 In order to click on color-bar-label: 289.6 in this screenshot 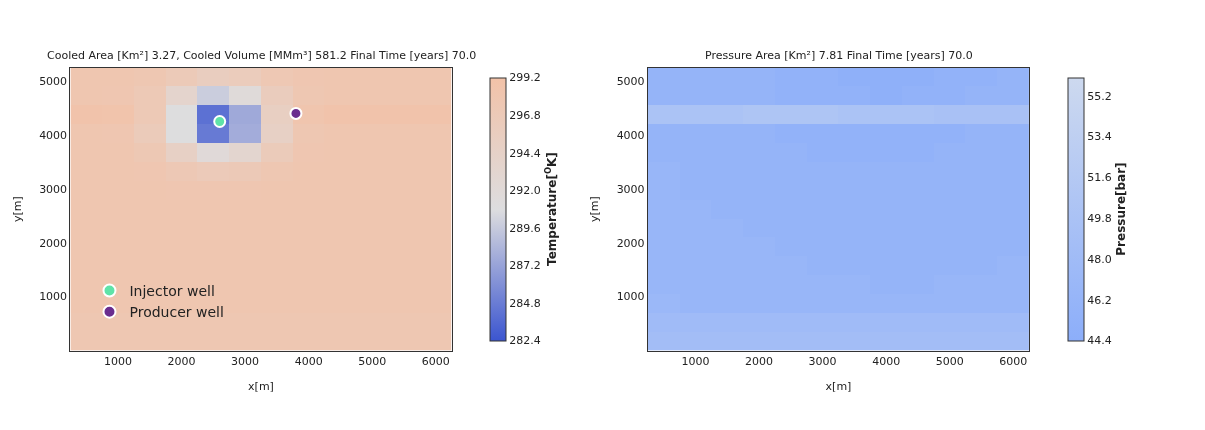, I will do `click(525, 228)`.